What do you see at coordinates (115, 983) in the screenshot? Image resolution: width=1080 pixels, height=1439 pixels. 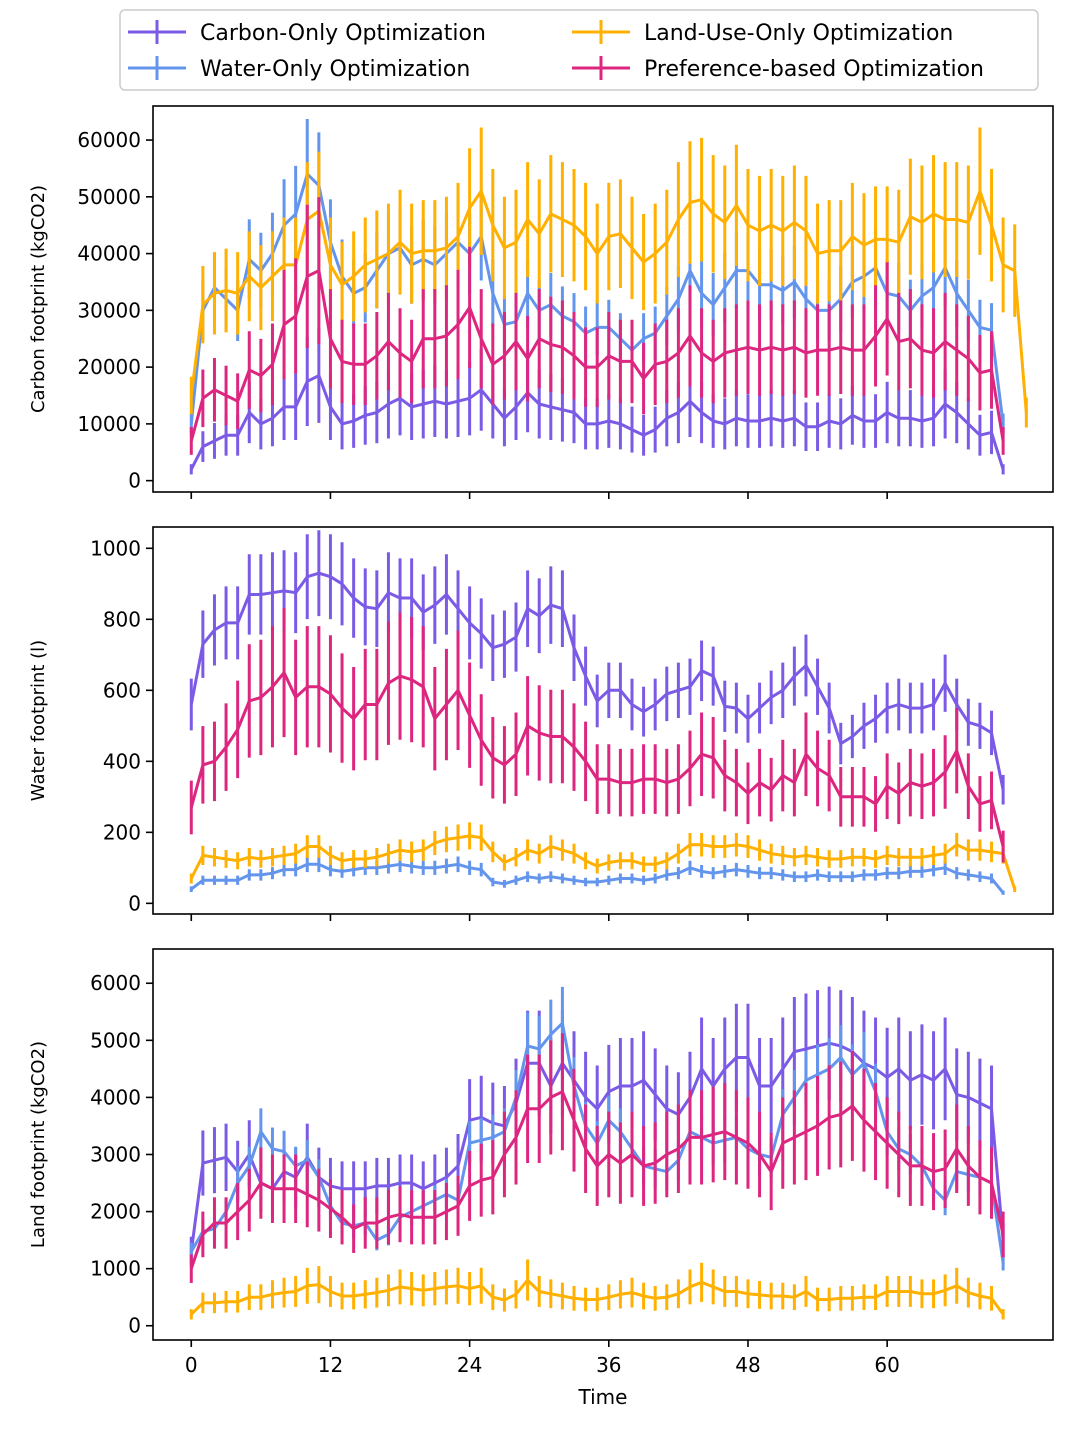 I see `y-tick-label: 6000` at bounding box center [115, 983].